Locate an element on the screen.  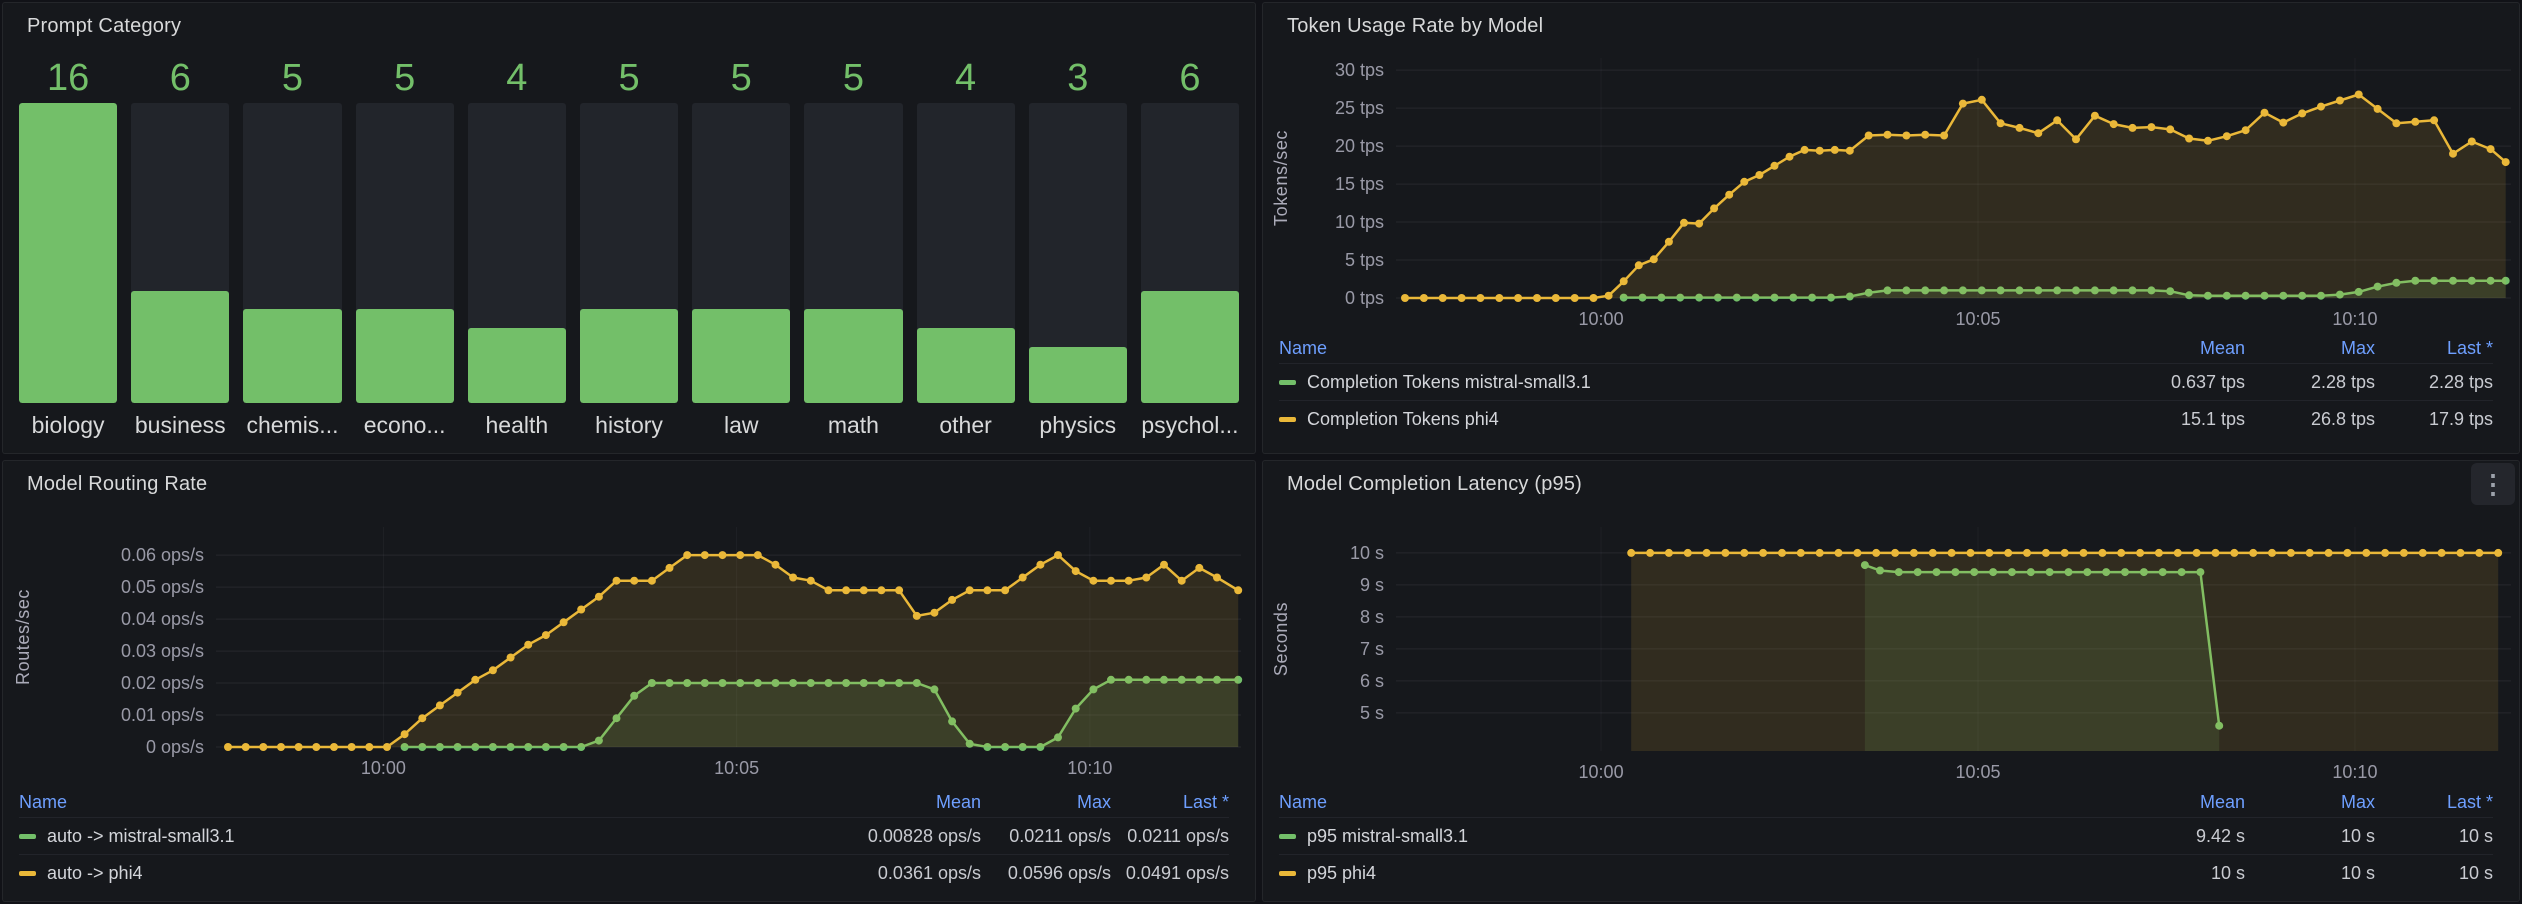
svg-text: 10 s is located at coordinates (1367, 553).